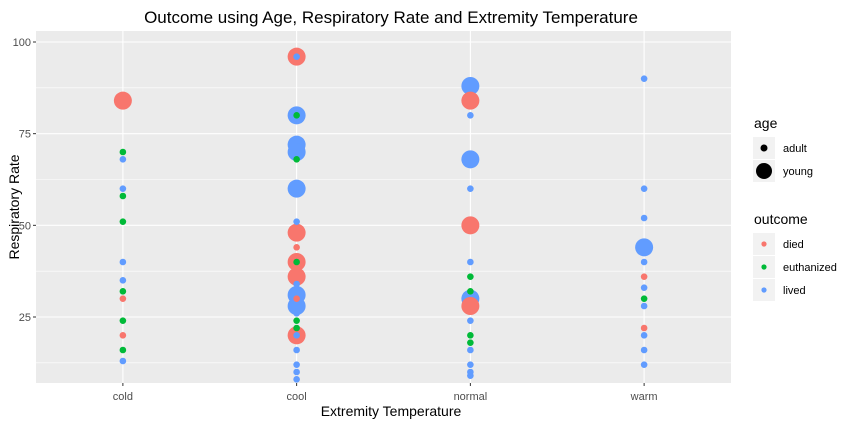 The width and height of the screenshot is (858, 428). I want to click on legend-outcome-label-died: died, so click(793, 245).